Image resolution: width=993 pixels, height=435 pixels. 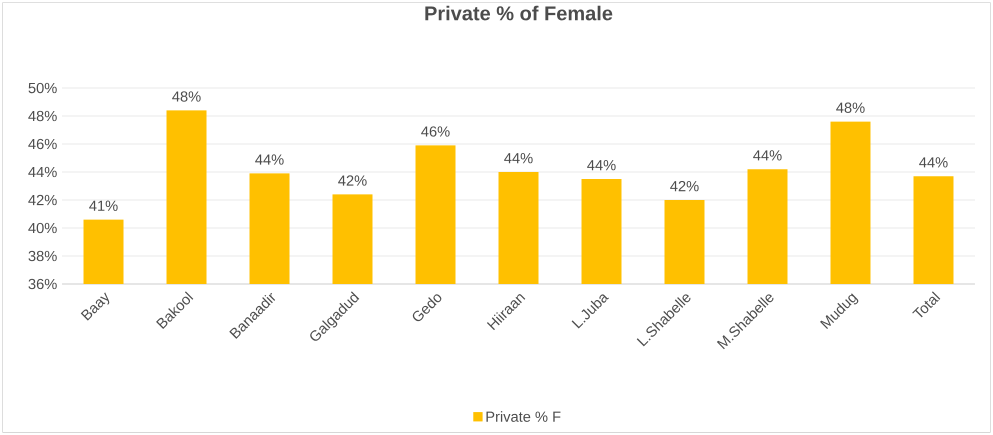 I want to click on data-label: 41%, so click(x=103, y=205).